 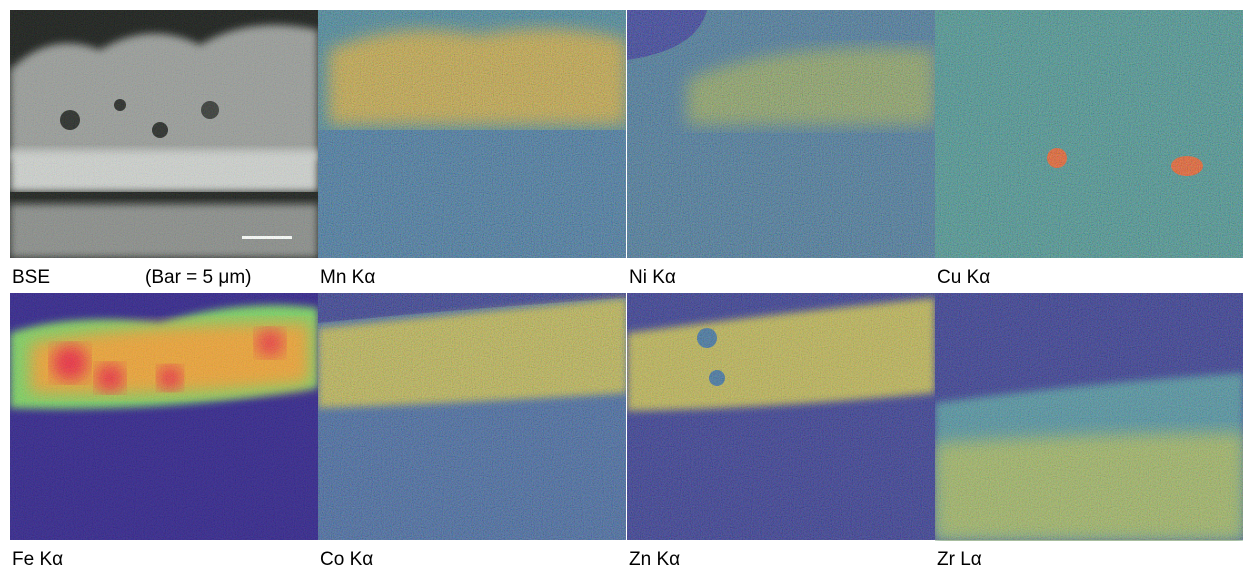 I want to click on zn-map, so click(x=781, y=416).